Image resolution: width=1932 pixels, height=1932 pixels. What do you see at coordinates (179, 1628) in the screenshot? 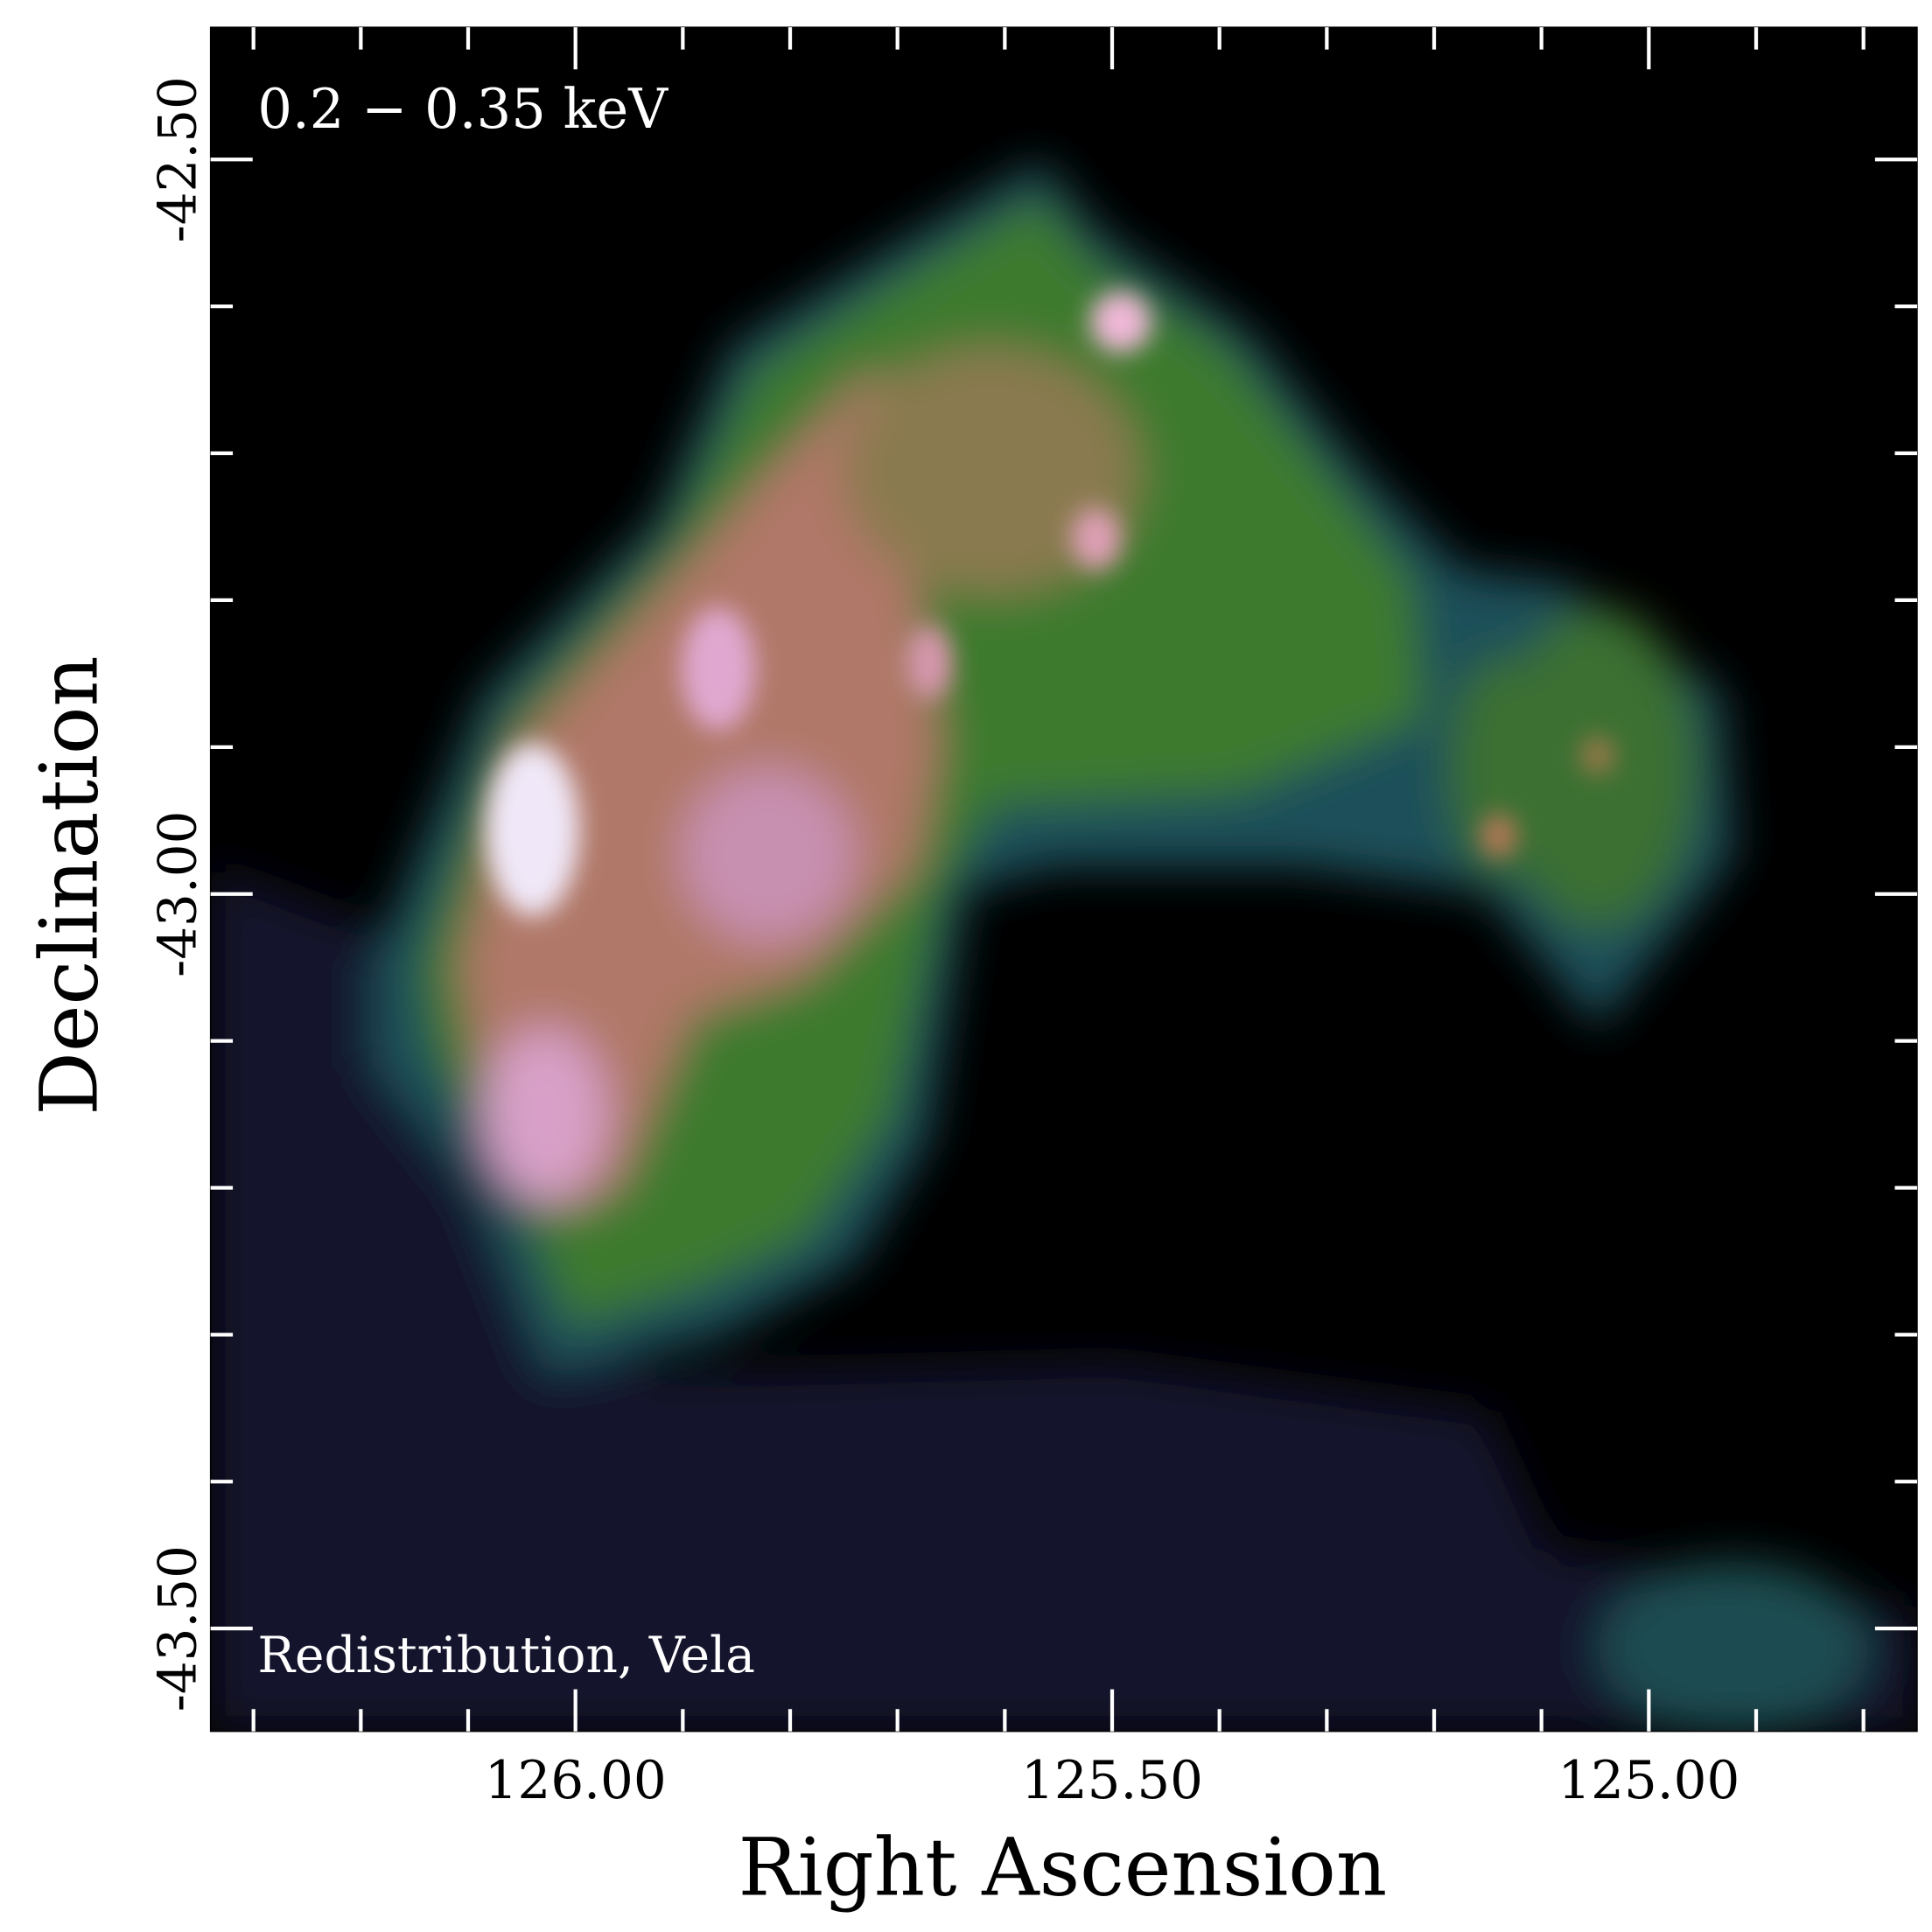
I see `y-tick-label: -43.50` at bounding box center [179, 1628].